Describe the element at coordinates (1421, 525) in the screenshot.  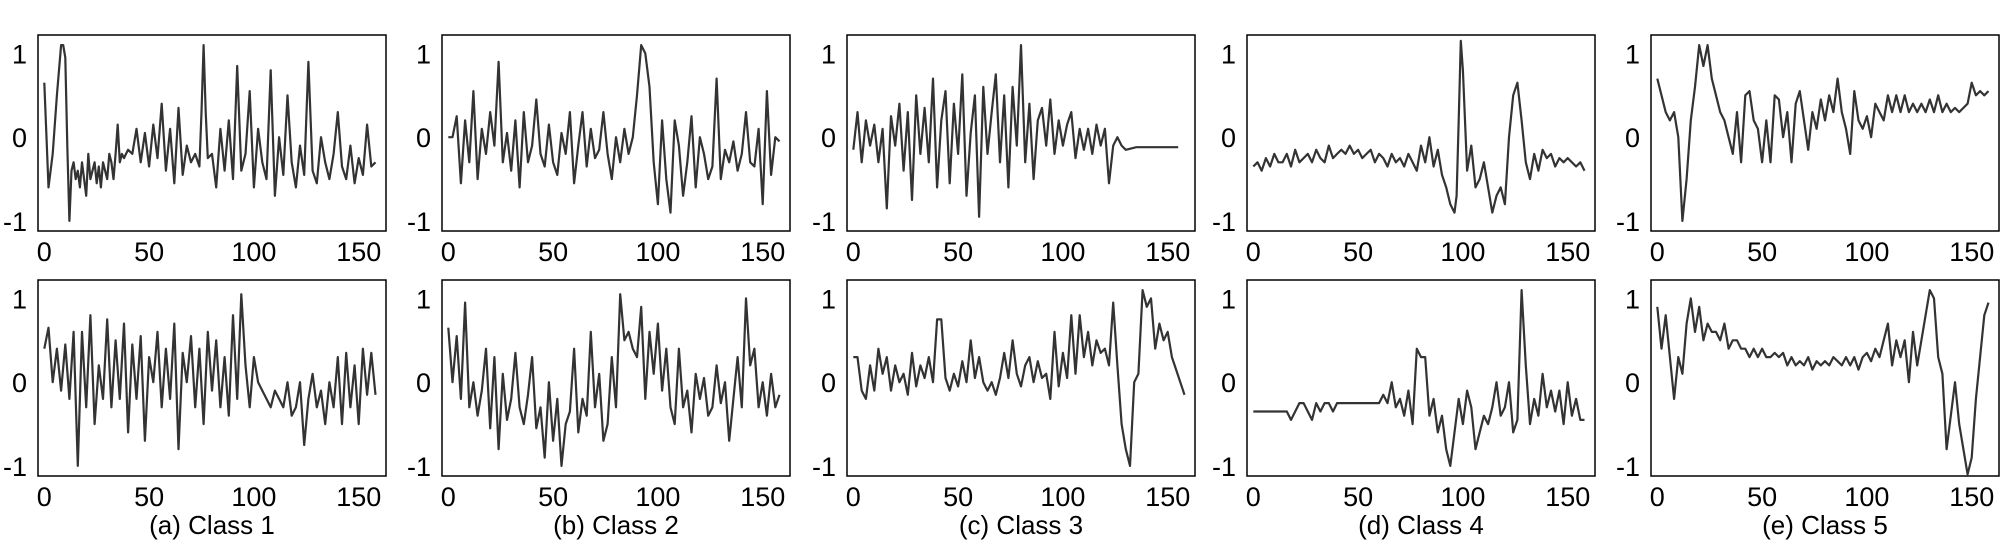
I see `panel-caption: (d) Class 4` at that location.